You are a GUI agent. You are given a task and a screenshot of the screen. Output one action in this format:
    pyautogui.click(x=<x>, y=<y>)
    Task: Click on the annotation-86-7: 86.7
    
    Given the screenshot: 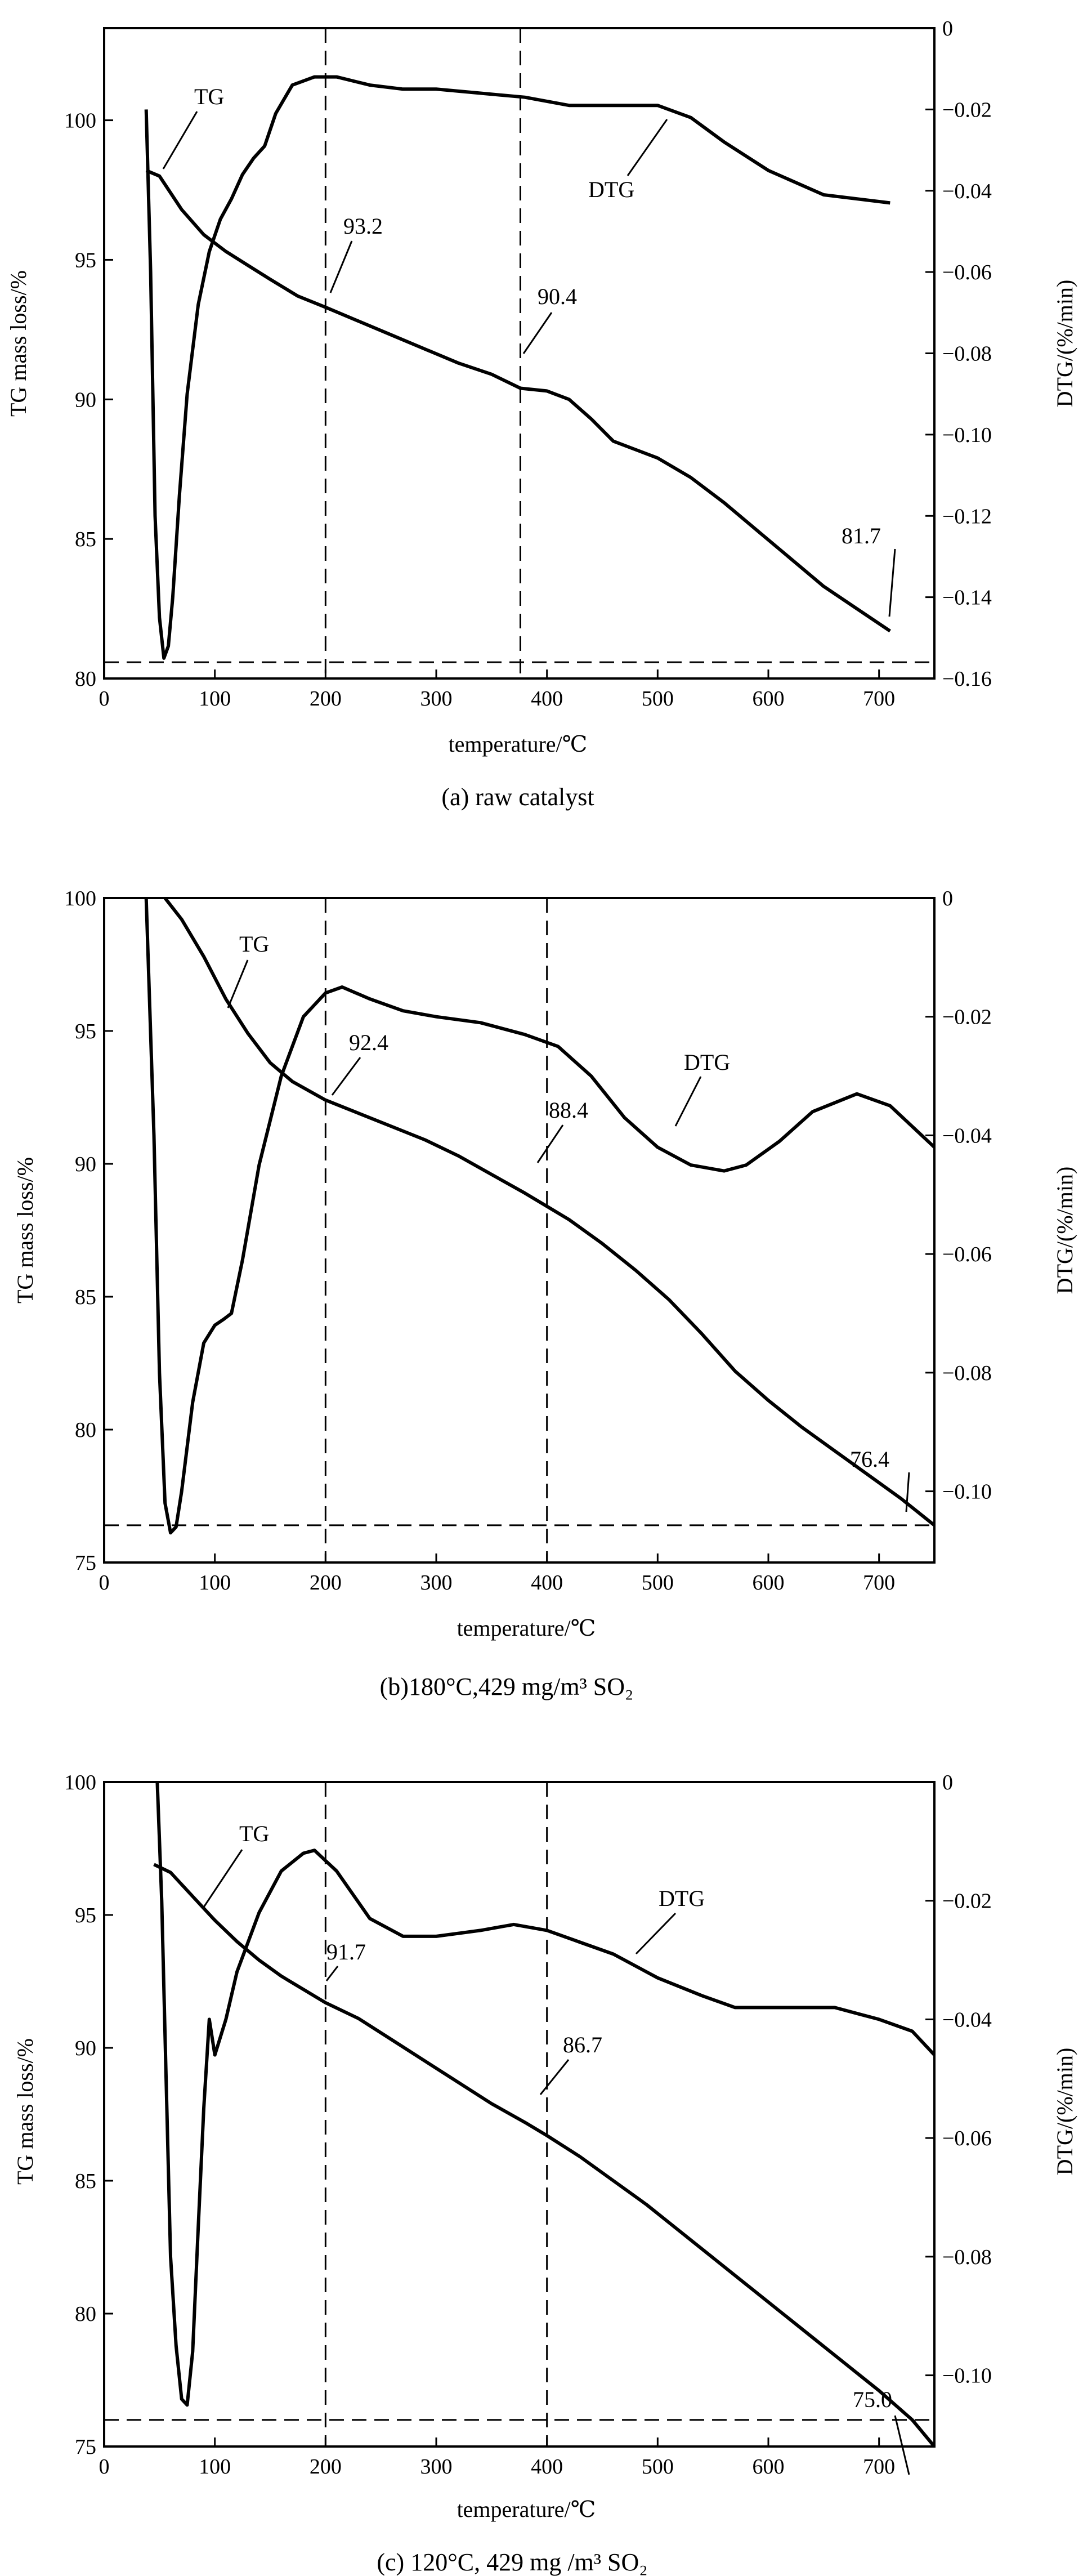 What is the action you would take?
    pyautogui.click(x=582, y=2044)
    